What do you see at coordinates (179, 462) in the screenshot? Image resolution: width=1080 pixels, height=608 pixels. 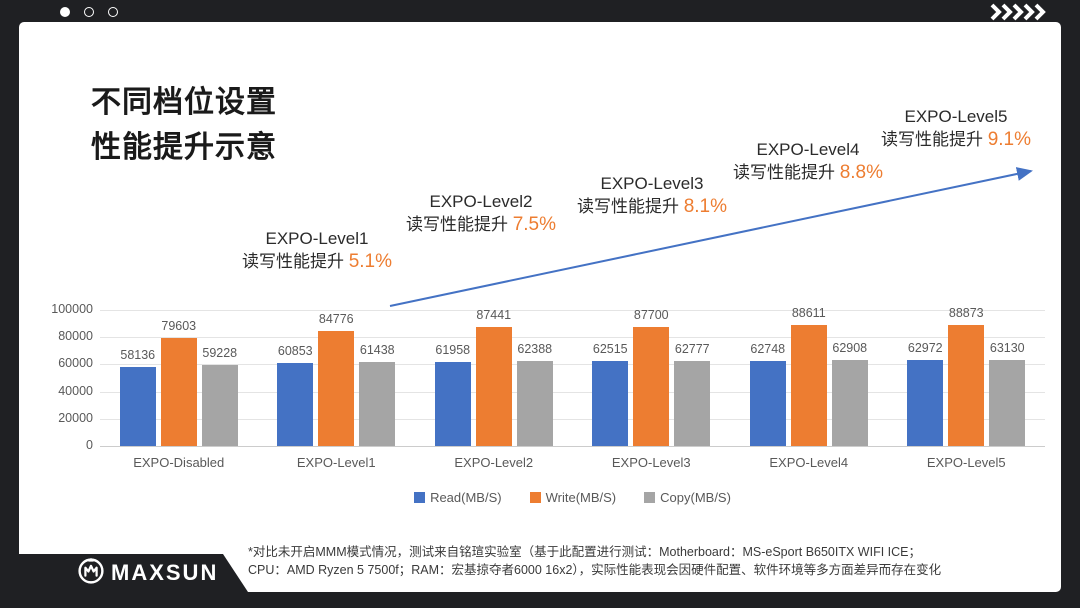 I see `x-axis-category-label: EXPO-Disabled` at bounding box center [179, 462].